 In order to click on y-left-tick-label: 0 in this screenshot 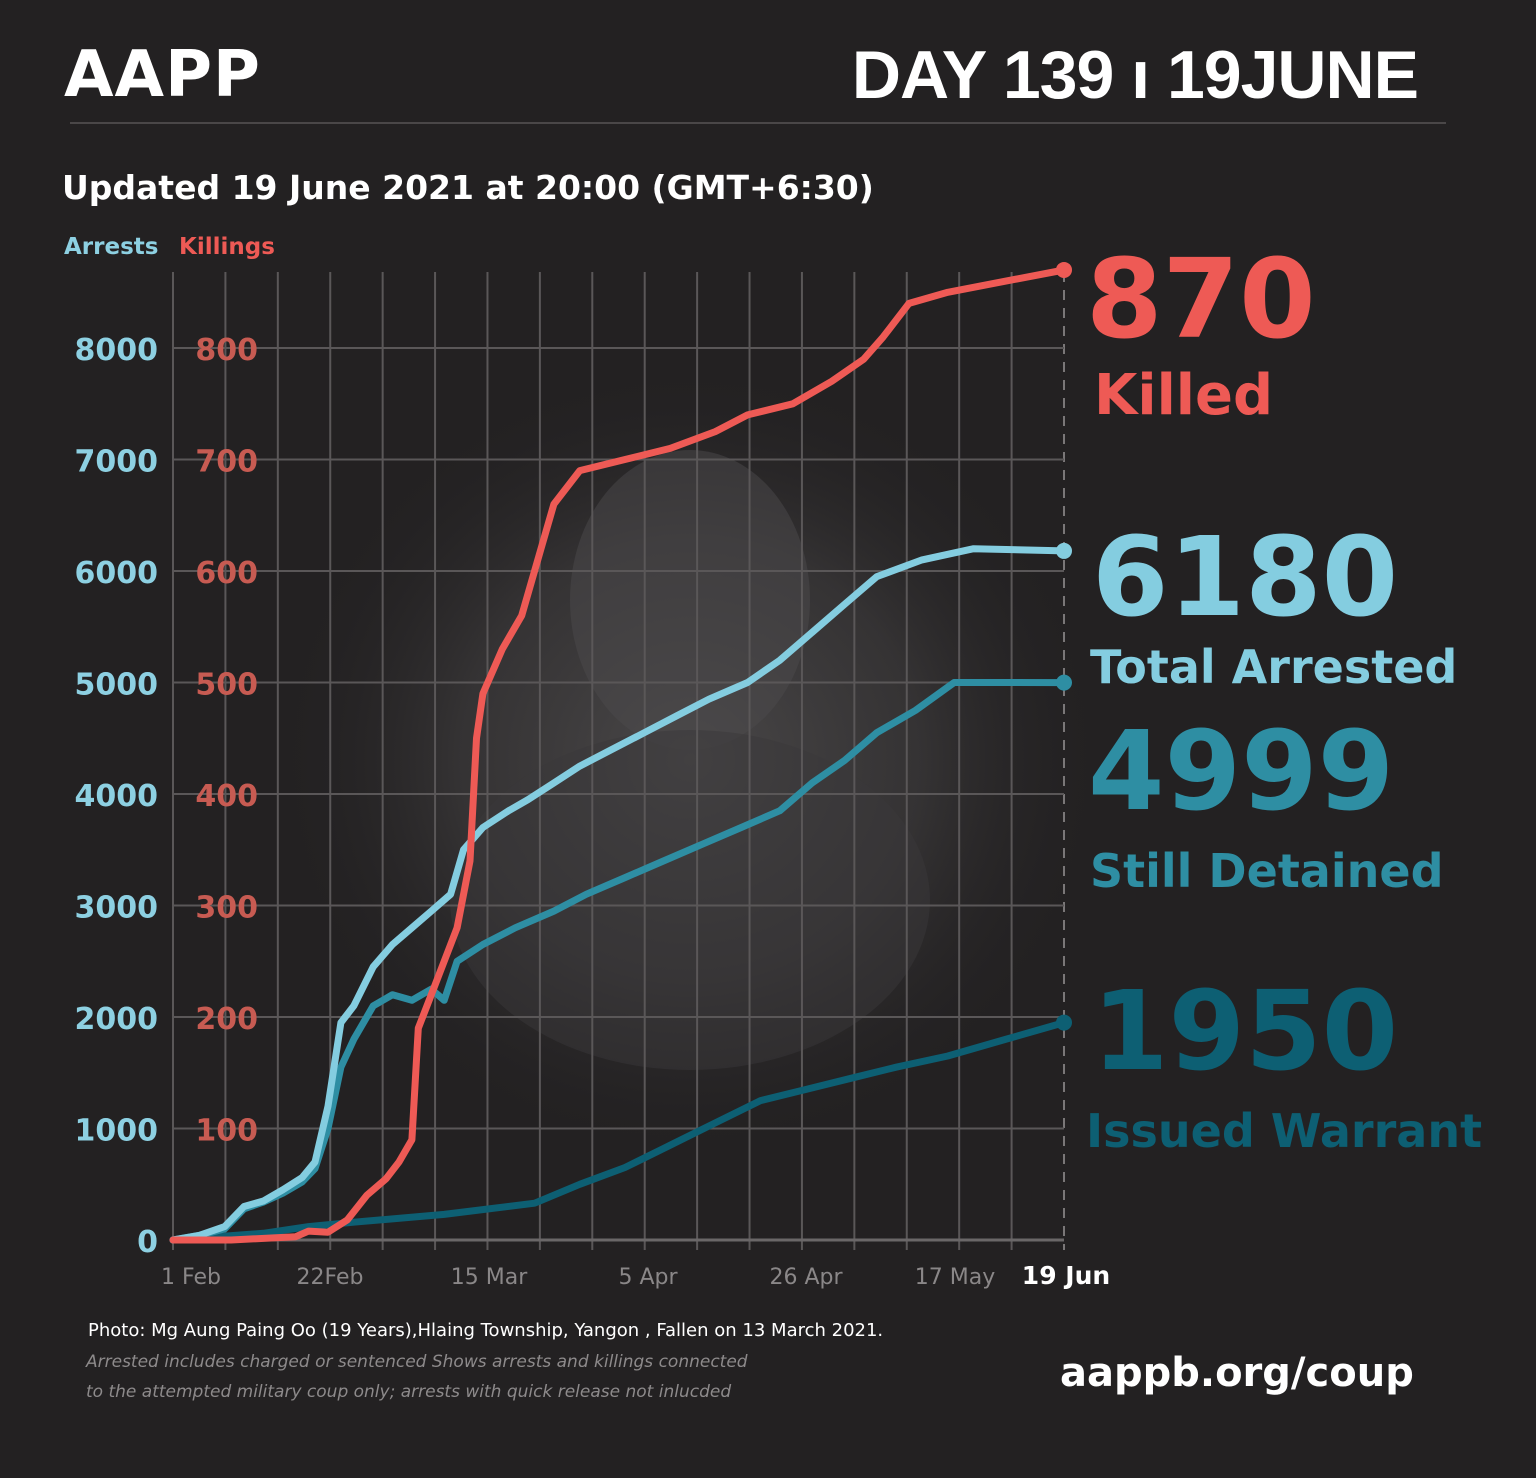, I will do `click(147, 1242)`.